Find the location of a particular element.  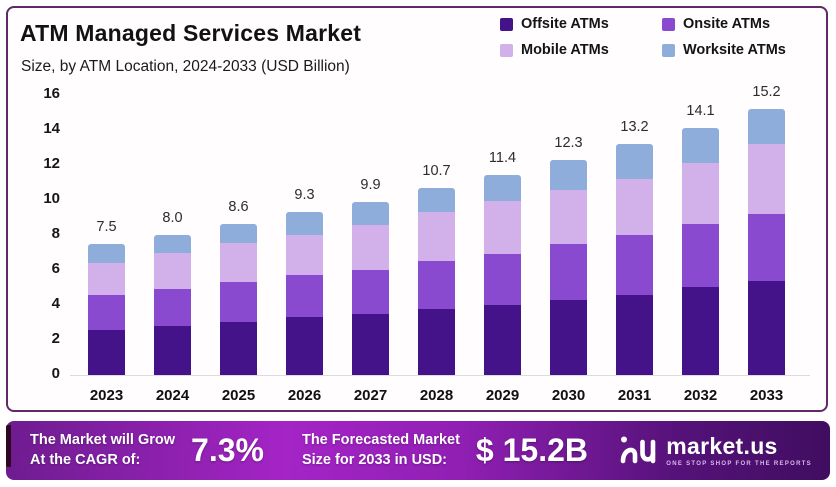

bar-total-label: 15.2 is located at coordinates (766, 92).